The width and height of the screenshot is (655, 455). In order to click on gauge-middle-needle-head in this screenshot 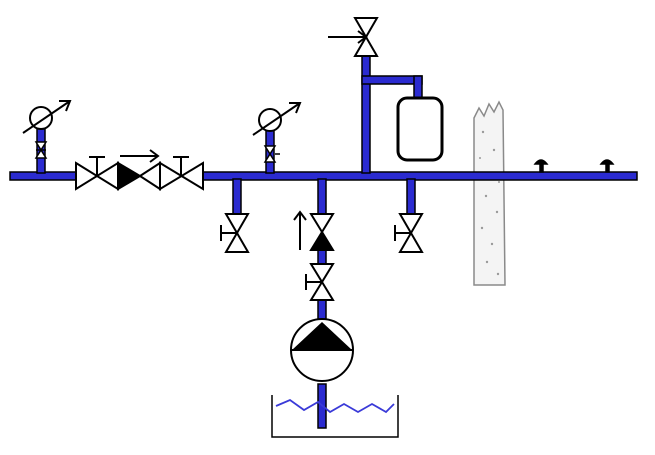, I will do `click(295, 108)`.